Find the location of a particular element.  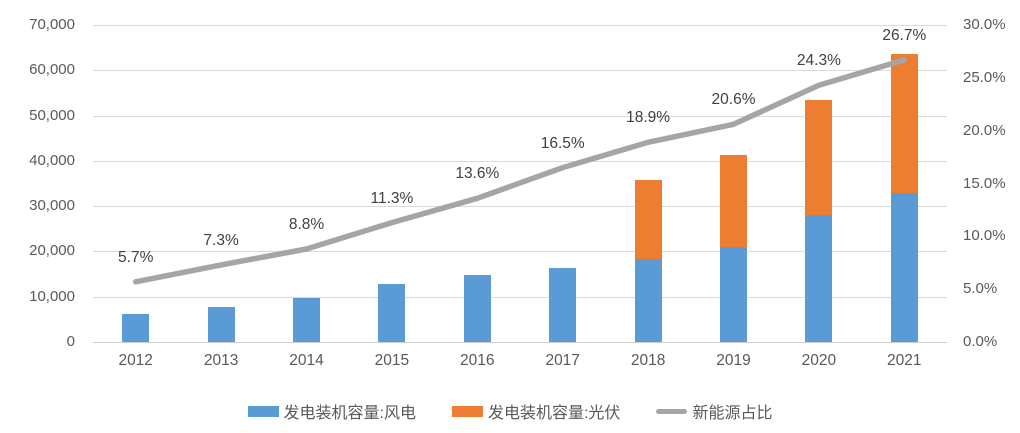

share-data-label: 26.7% is located at coordinates (904, 35).